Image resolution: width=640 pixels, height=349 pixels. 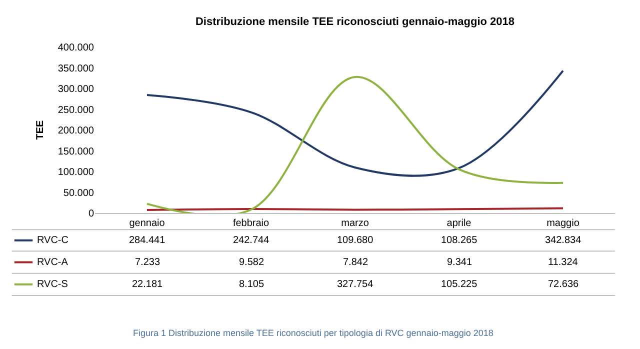 What do you see at coordinates (147, 240) in the screenshot?
I see `data-label: 284.441` at bounding box center [147, 240].